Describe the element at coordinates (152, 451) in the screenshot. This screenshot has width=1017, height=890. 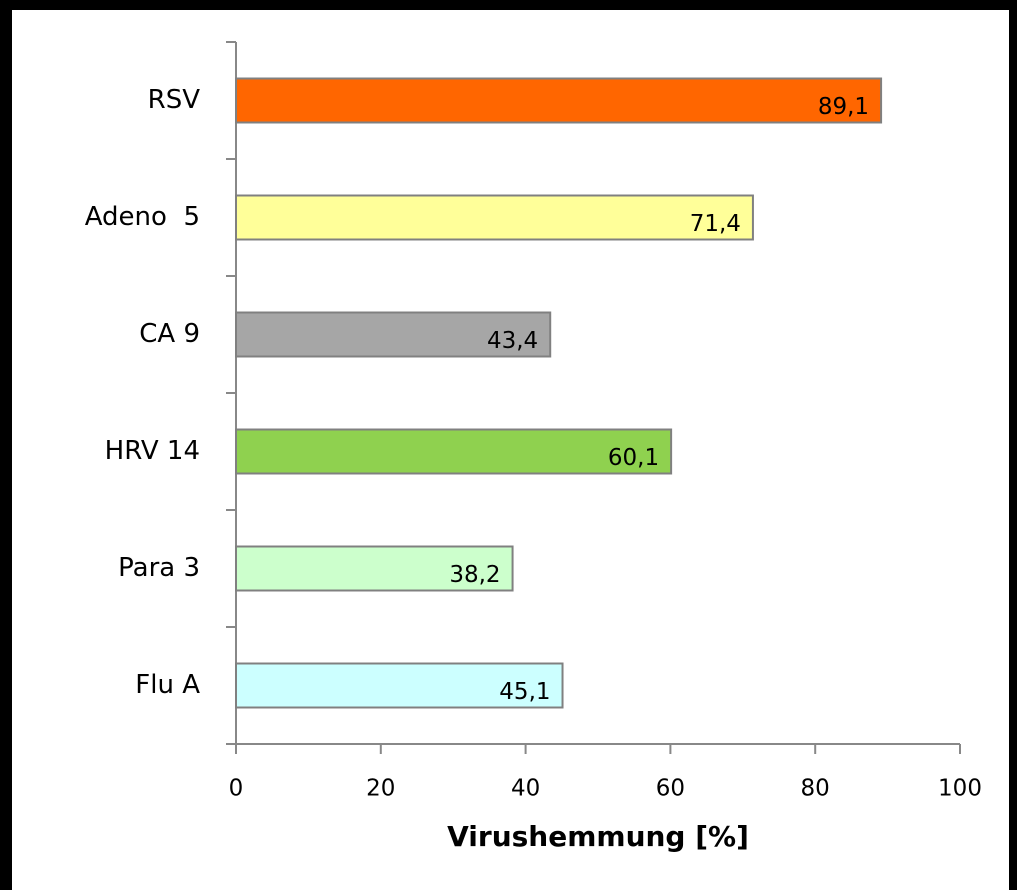
I see `y-tick-label: HRV 14` at that location.